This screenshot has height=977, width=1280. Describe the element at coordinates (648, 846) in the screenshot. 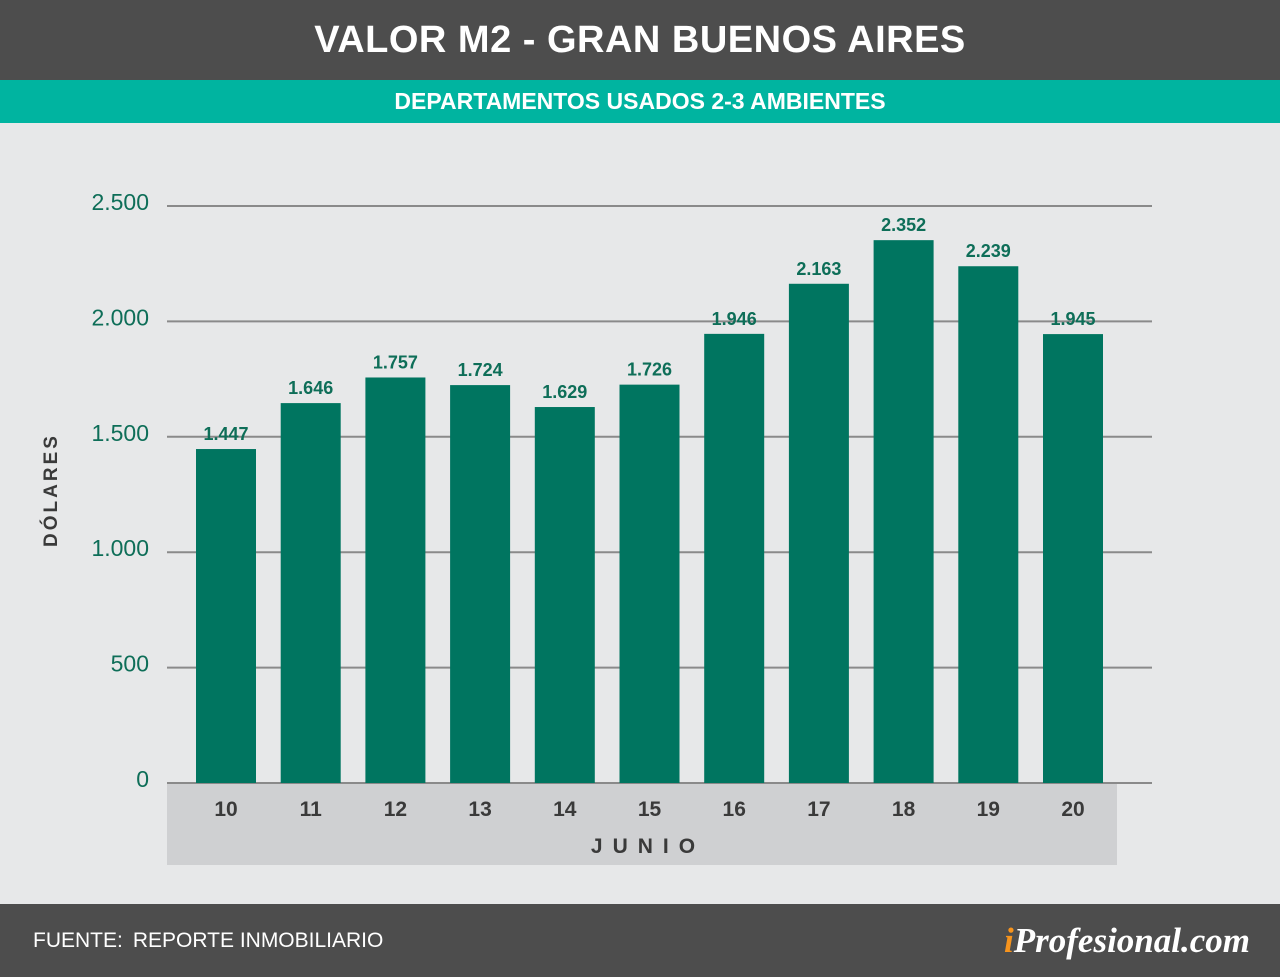

I see `x-axis-label: JUNIO` at that location.